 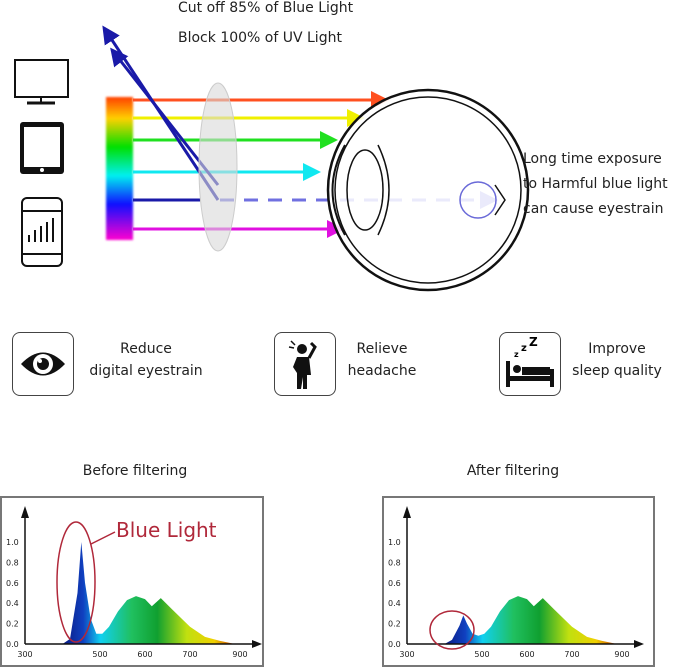 I want to click on benefit-line: digital eyestrain, so click(x=146, y=371).